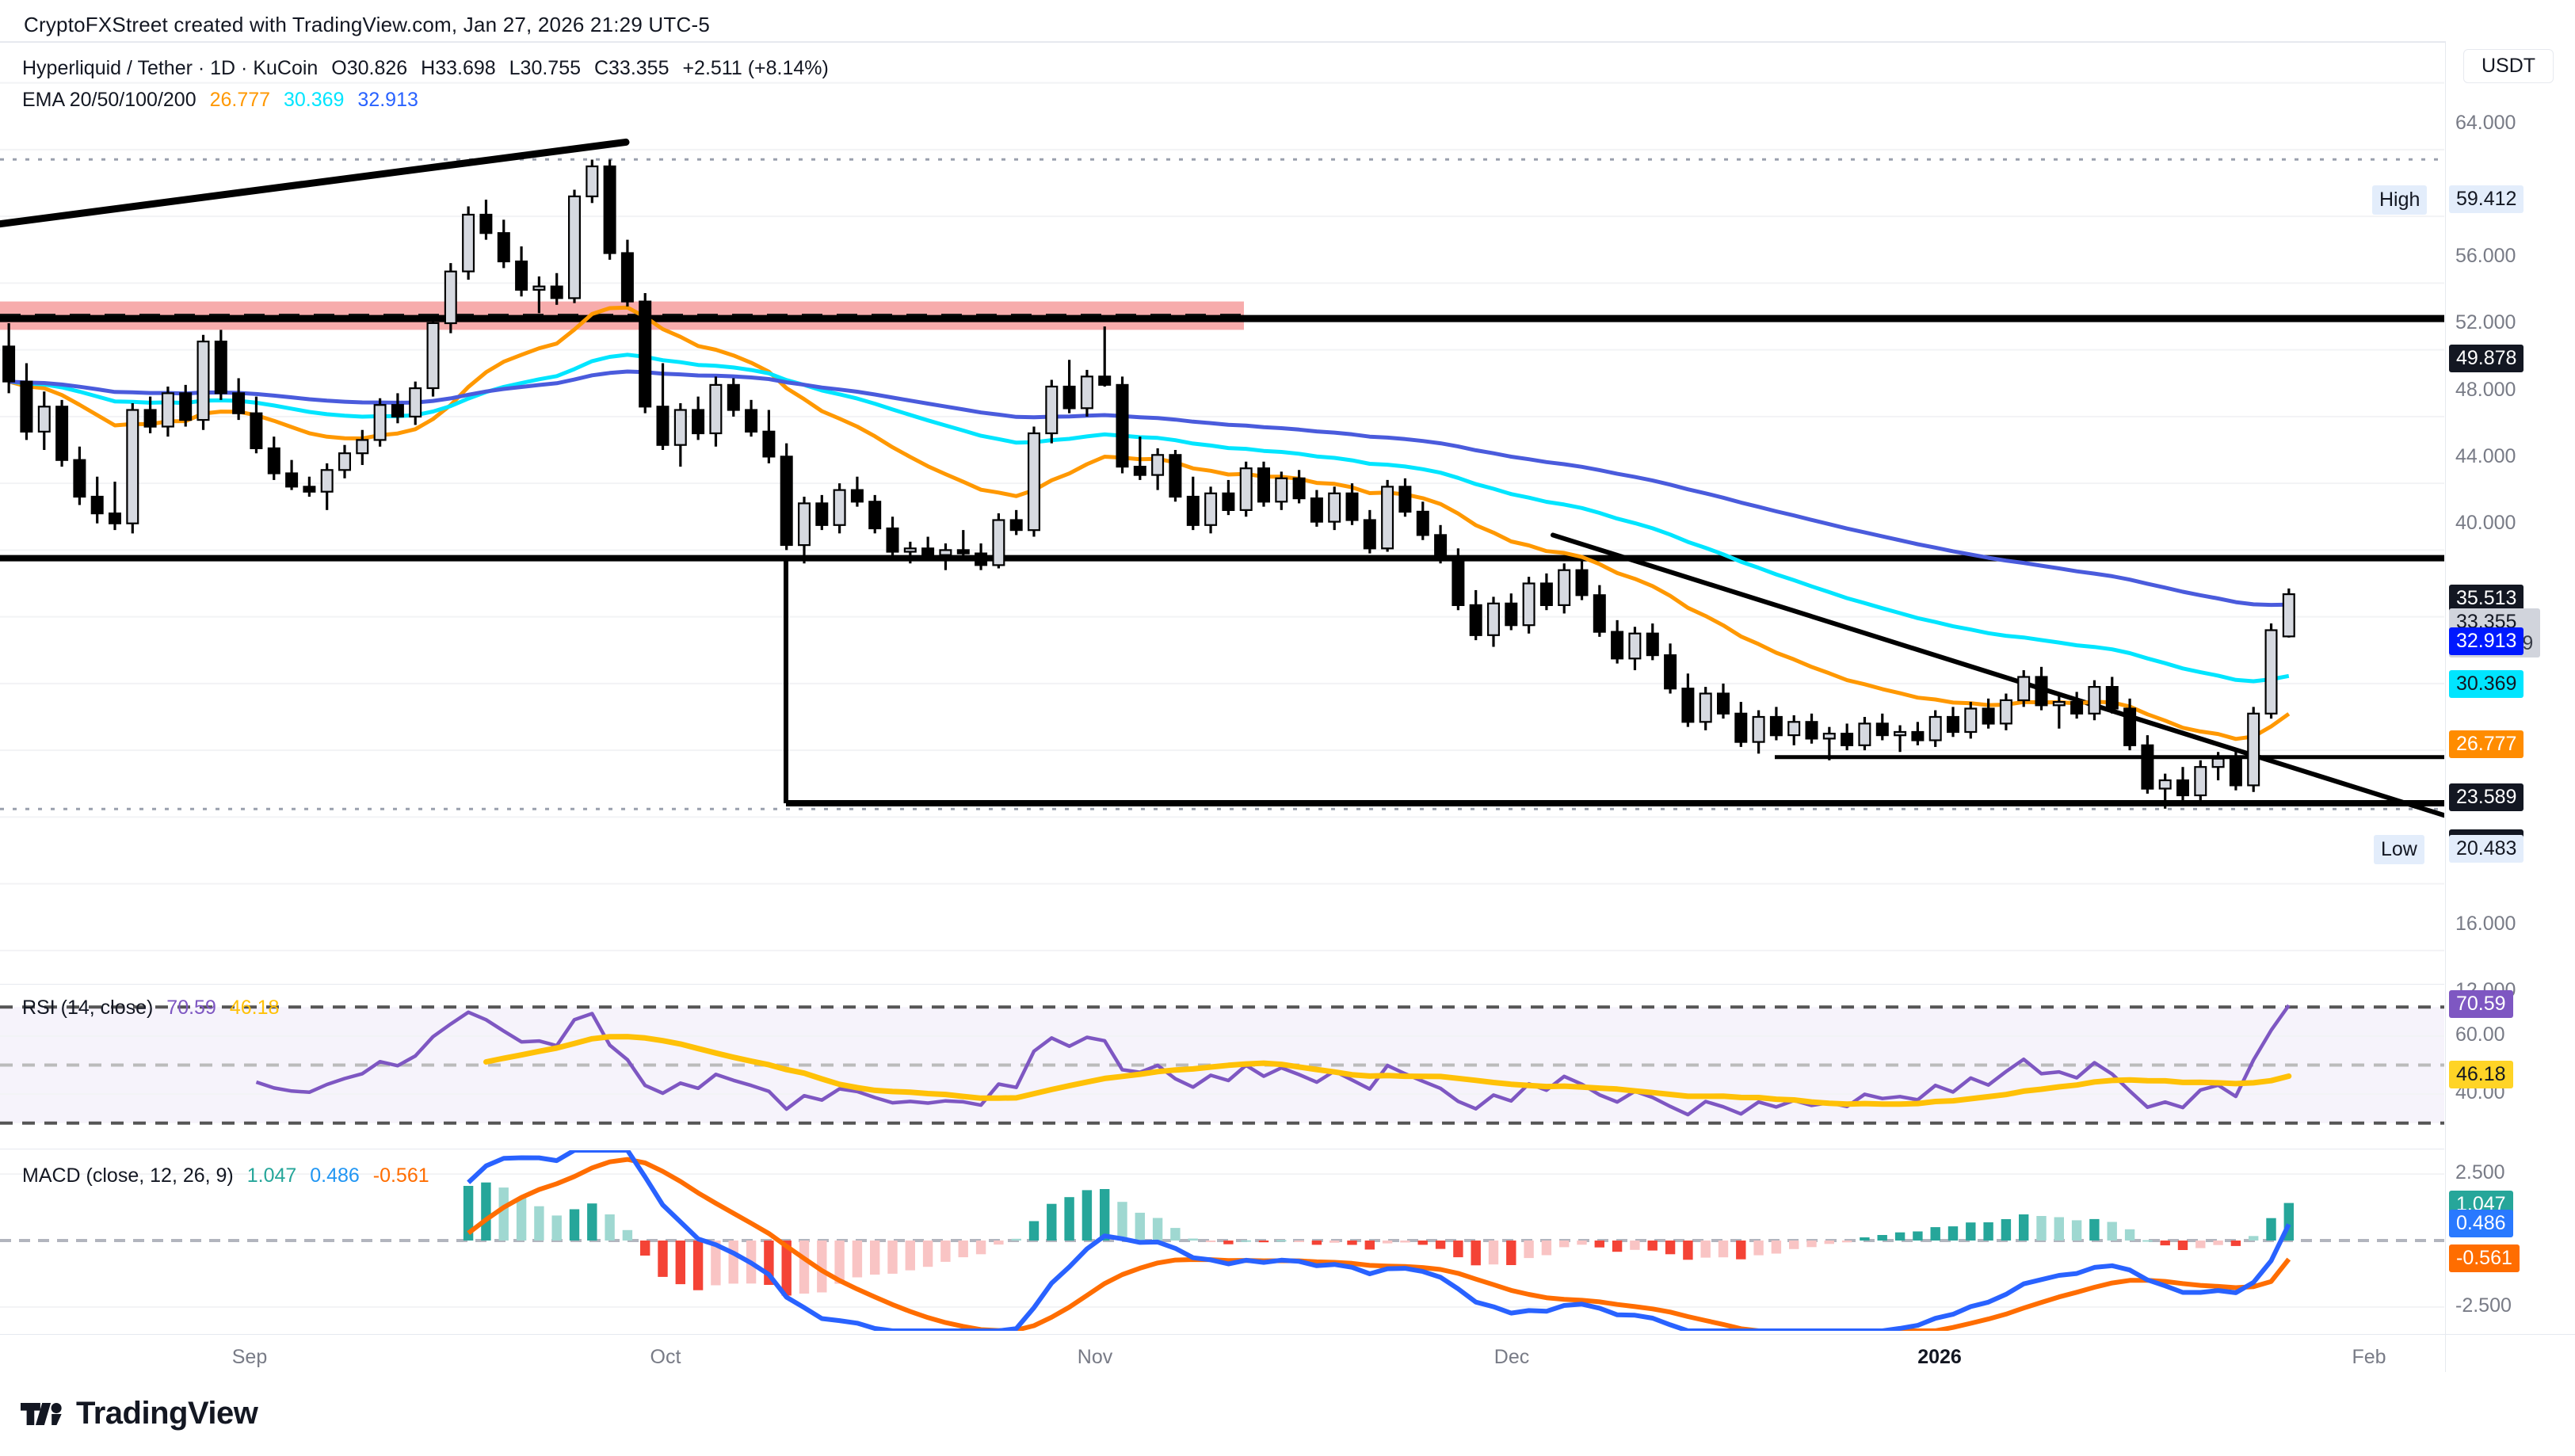  What do you see at coordinates (2485, 122) in the screenshot?
I see `price-tick-64: 64.000` at bounding box center [2485, 122].